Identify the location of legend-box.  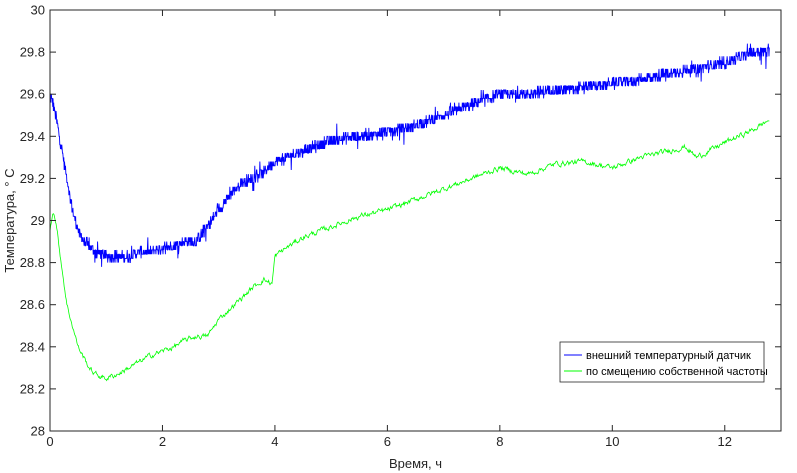
(662, 362).